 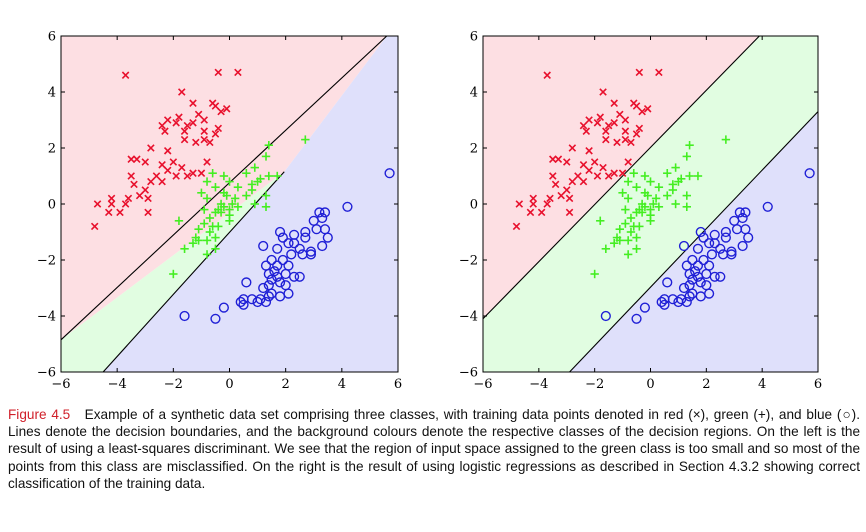 What do you see at coordinates (398, 384) in the screenshot?
I see `x-tick-label: 6` at bounding box center [398, 384].